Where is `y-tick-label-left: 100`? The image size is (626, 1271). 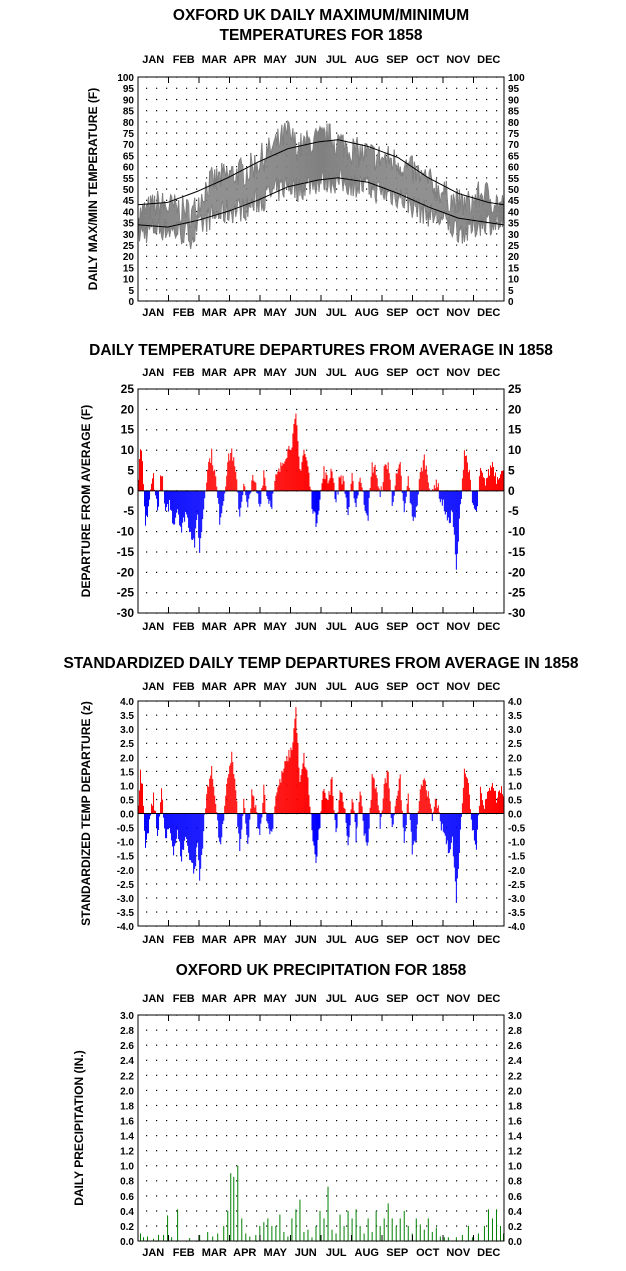
y-tick-label-left: 100 is located at coordinates (125, 78).